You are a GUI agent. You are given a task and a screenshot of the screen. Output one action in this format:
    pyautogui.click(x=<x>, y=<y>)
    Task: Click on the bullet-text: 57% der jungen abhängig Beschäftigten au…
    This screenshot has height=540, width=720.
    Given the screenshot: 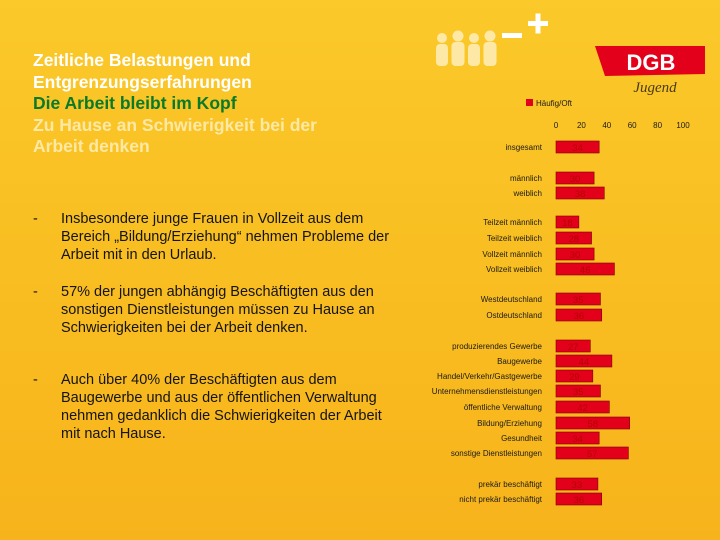 What is the action you would take?
    pyautogui.click(x=218, y=310)
    